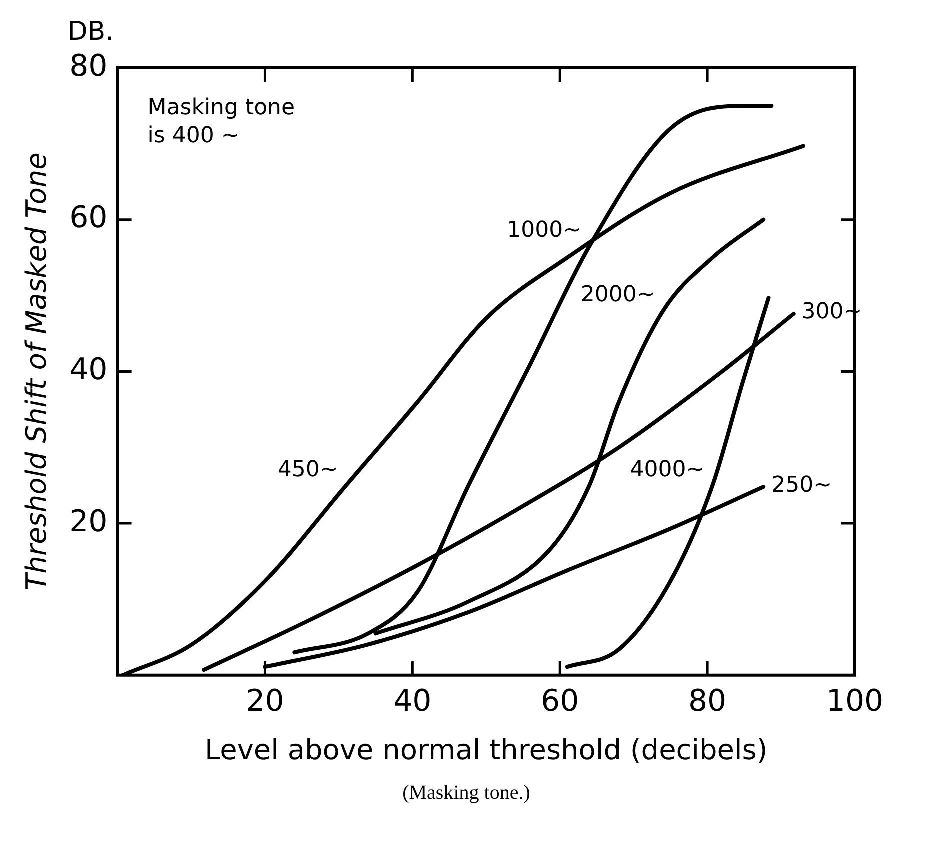 The image size is (933, 846). I want to click on y-tick-label: 40, so click(89, 370).